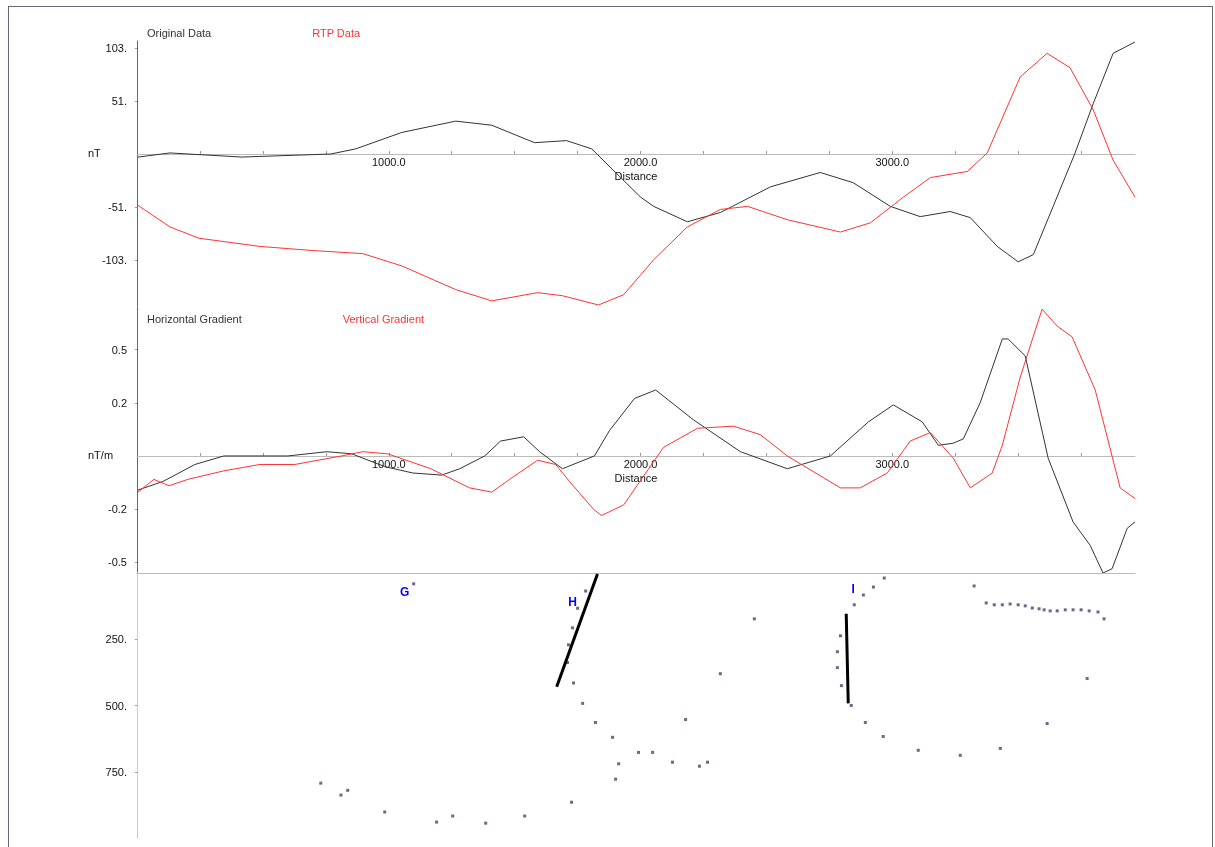  Describe the element at coordinates (405, 591) in the screenshot. I see `annotation: G` at that location.